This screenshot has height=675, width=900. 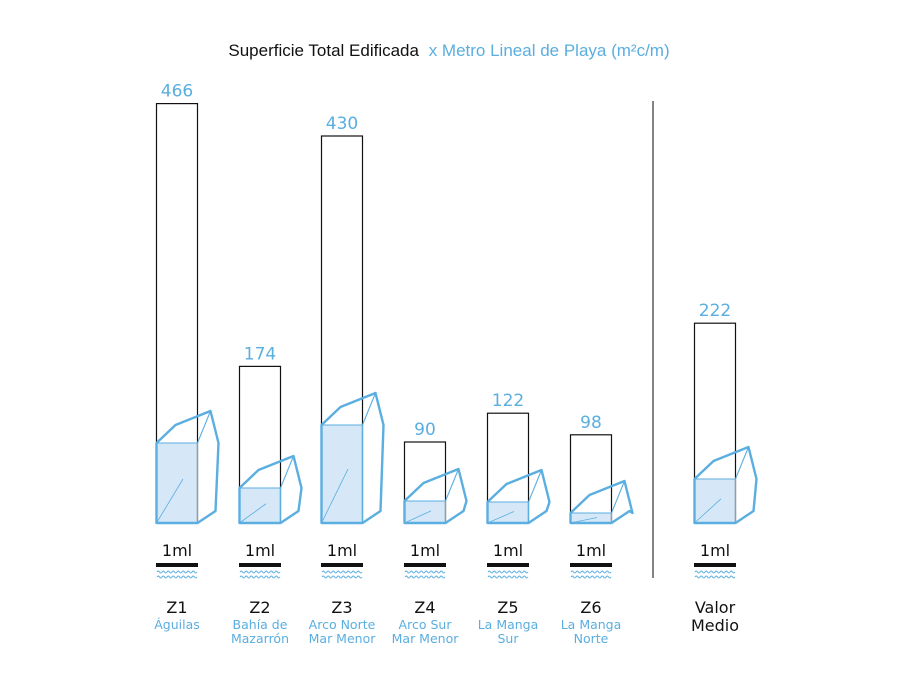 What do you see at coordinates (342, 550) in the screenshot?
I see `unit-label-2: 1ml` at bounding box center [342, 550].